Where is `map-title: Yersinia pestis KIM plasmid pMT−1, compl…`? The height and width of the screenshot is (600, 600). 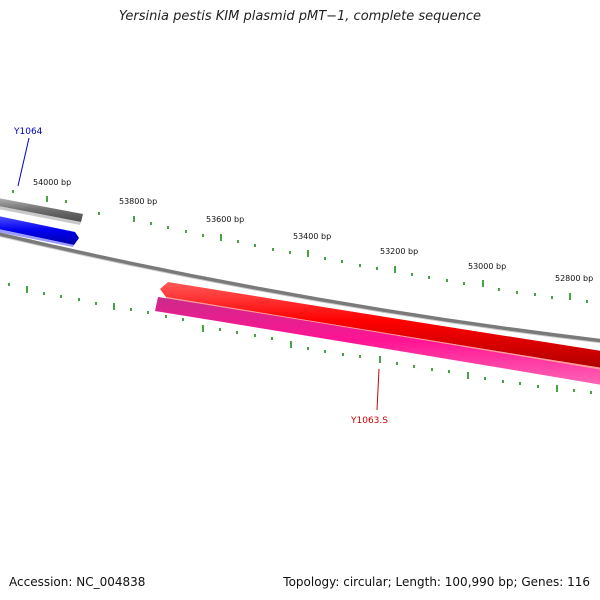
map-title: Yersinia pestis KIM plasmid pMT−1, compl… is located at coordinates (300, 16).